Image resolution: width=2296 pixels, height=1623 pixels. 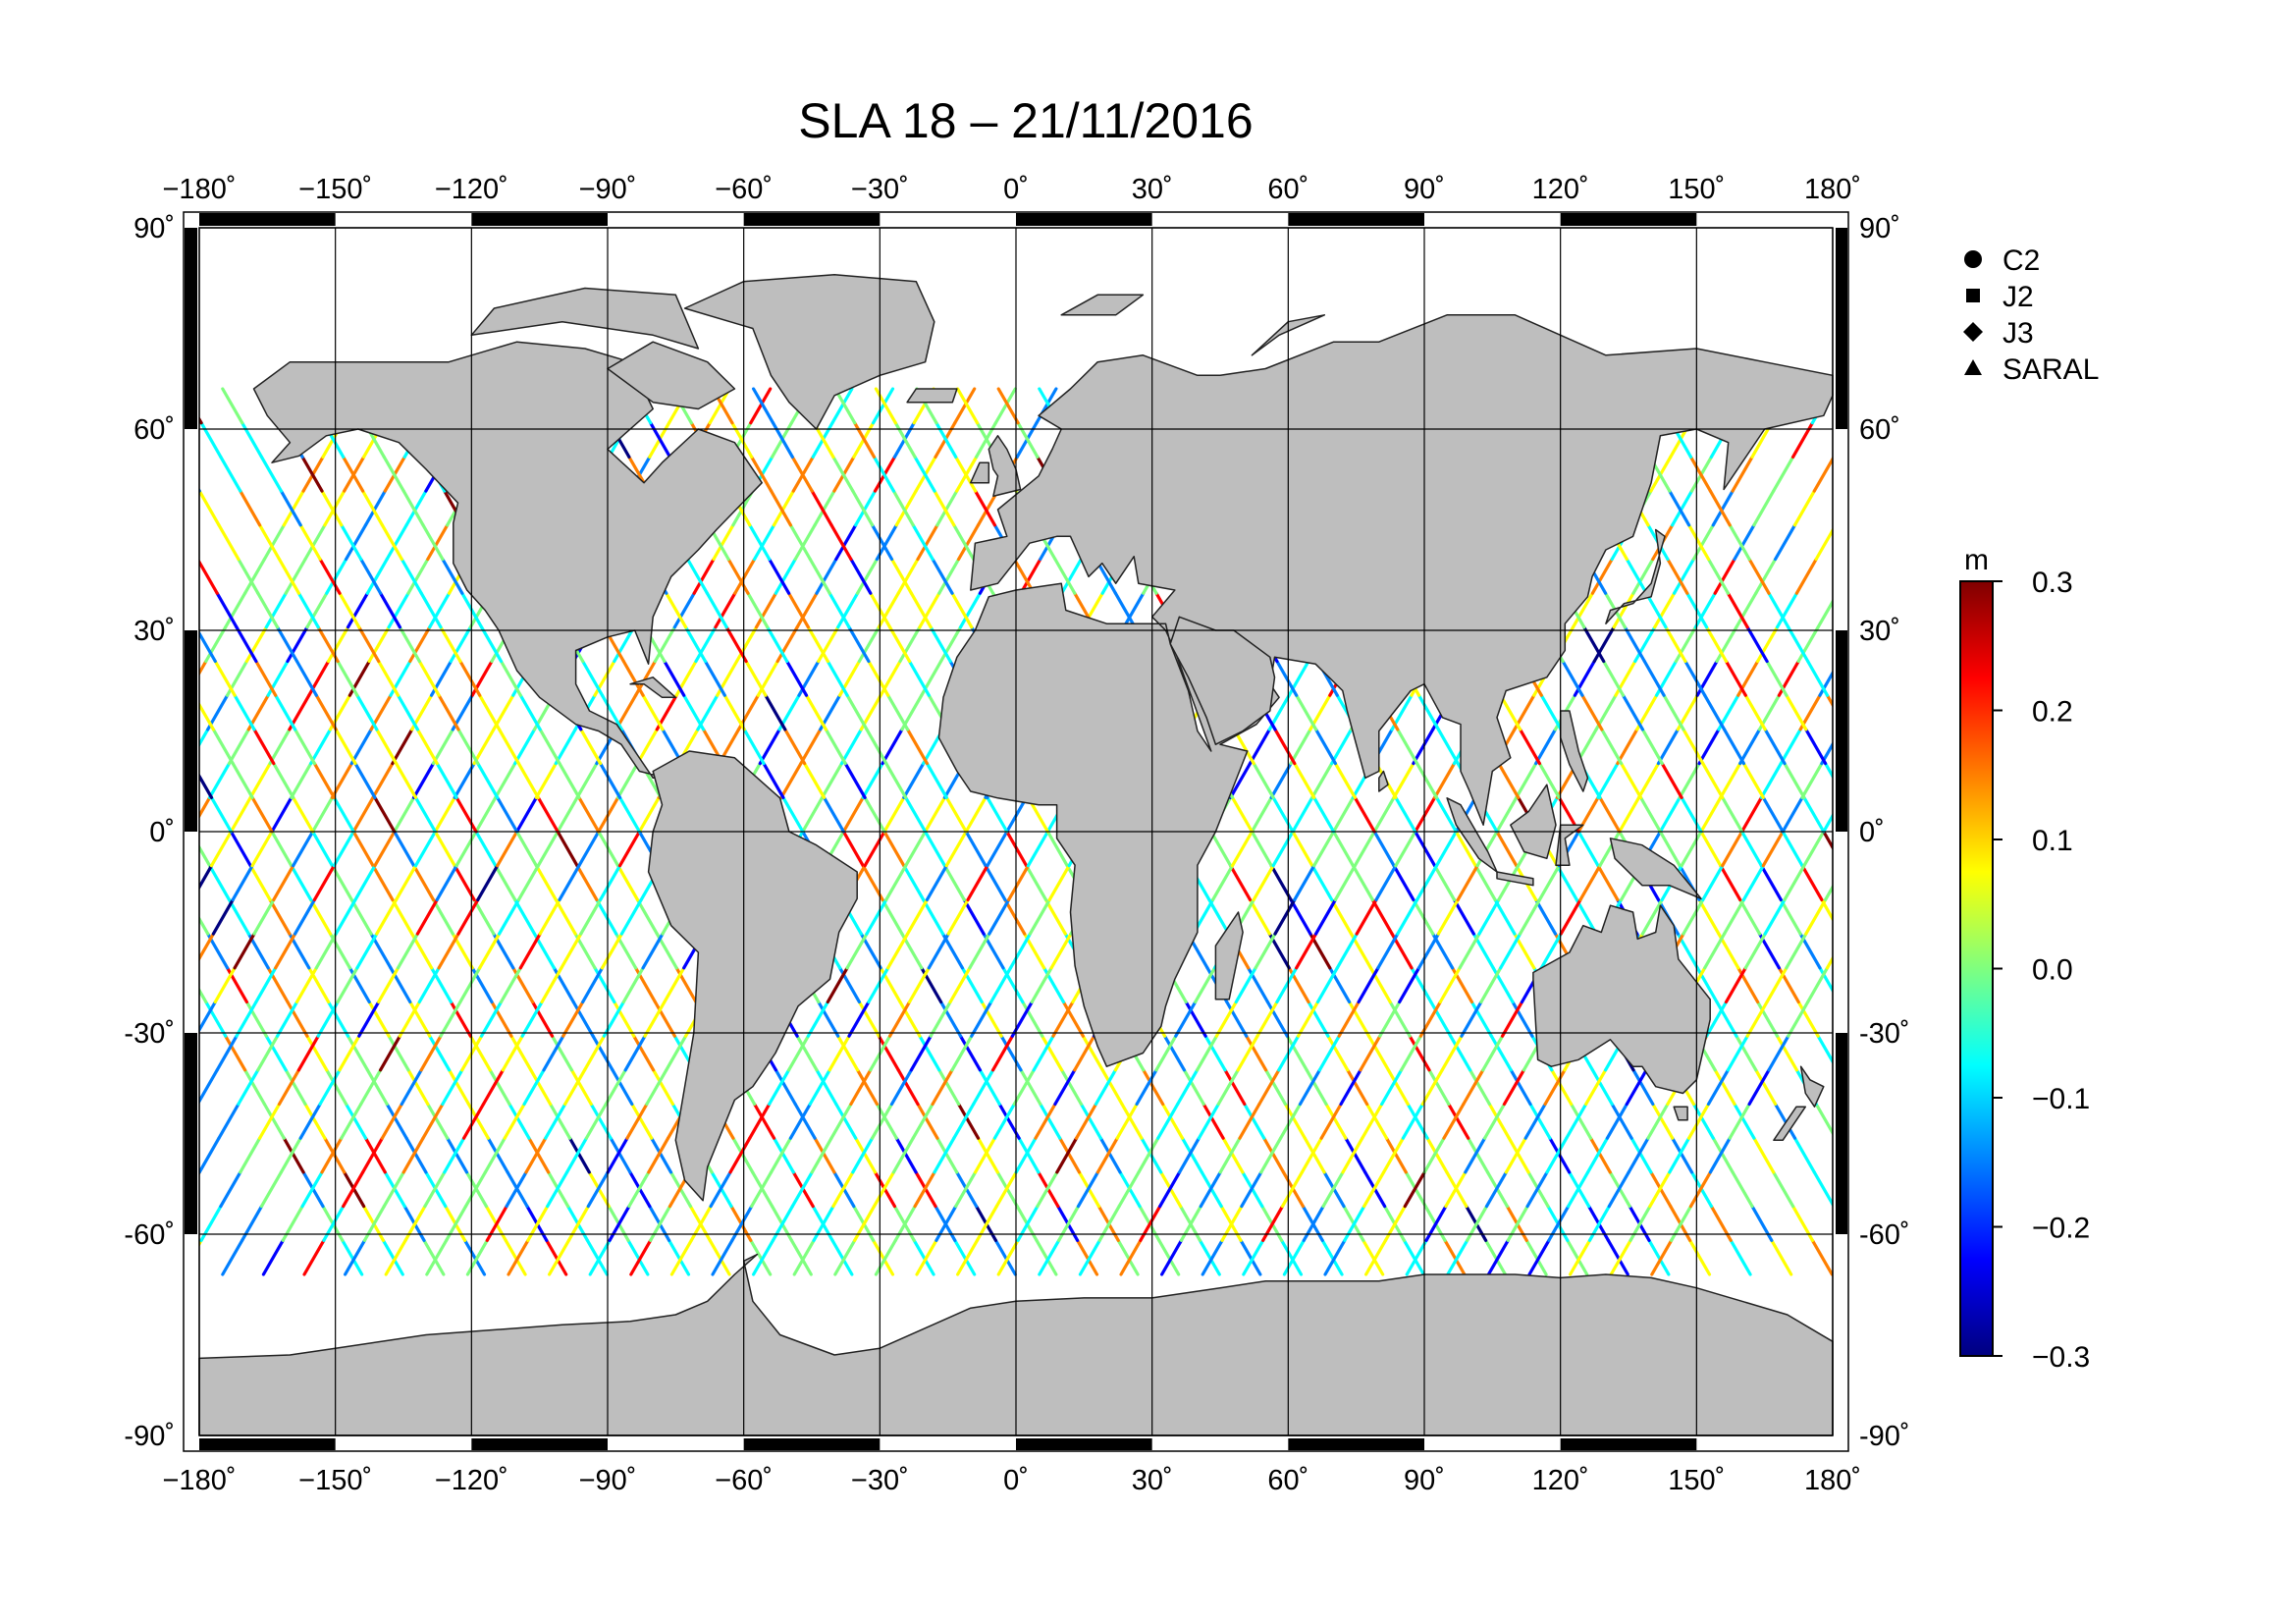 What do you see at coordinates (1561, 1480) in the screenshot?
I see `lon-label-bottom: 120˚` at bounding box center [1561, 1480].